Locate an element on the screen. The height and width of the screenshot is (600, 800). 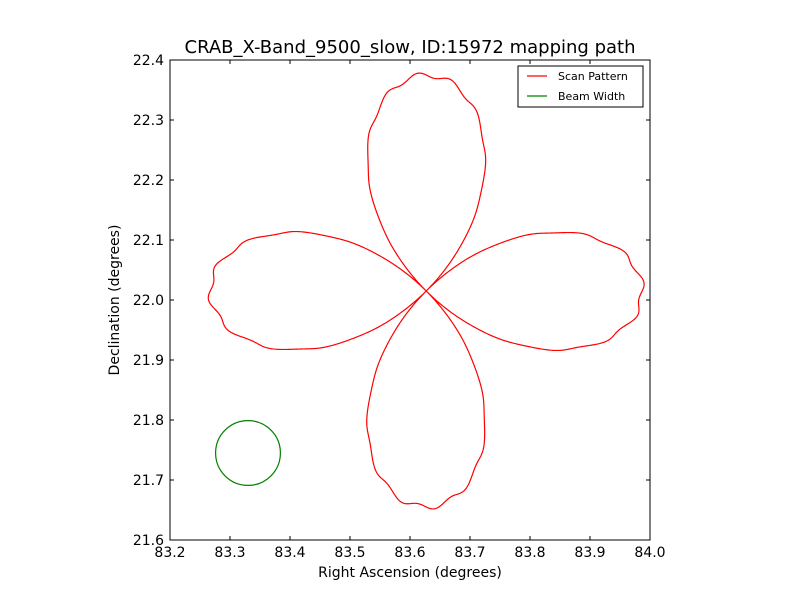
y-tick-label: 22.3 is located at coordinates (148, 121).